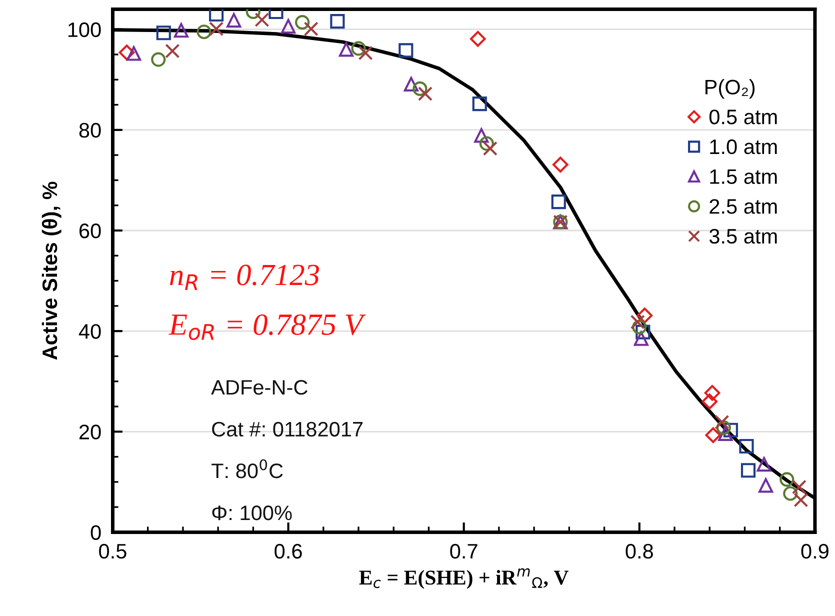 The height and width of the screenshot is (616, 835). I want to click on x-tick-label: 0.5, so click(112, 551).